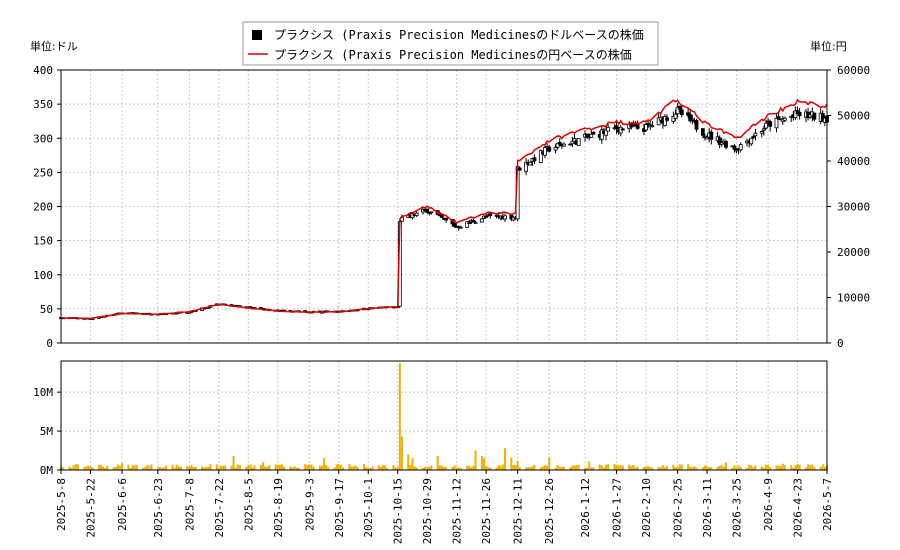 Image resolution: width=900 pixels, height=550 pixels. Describe the element at coordinates (47, 470) in the screenshot. I see `volume-tick-label: 0M` at that location.